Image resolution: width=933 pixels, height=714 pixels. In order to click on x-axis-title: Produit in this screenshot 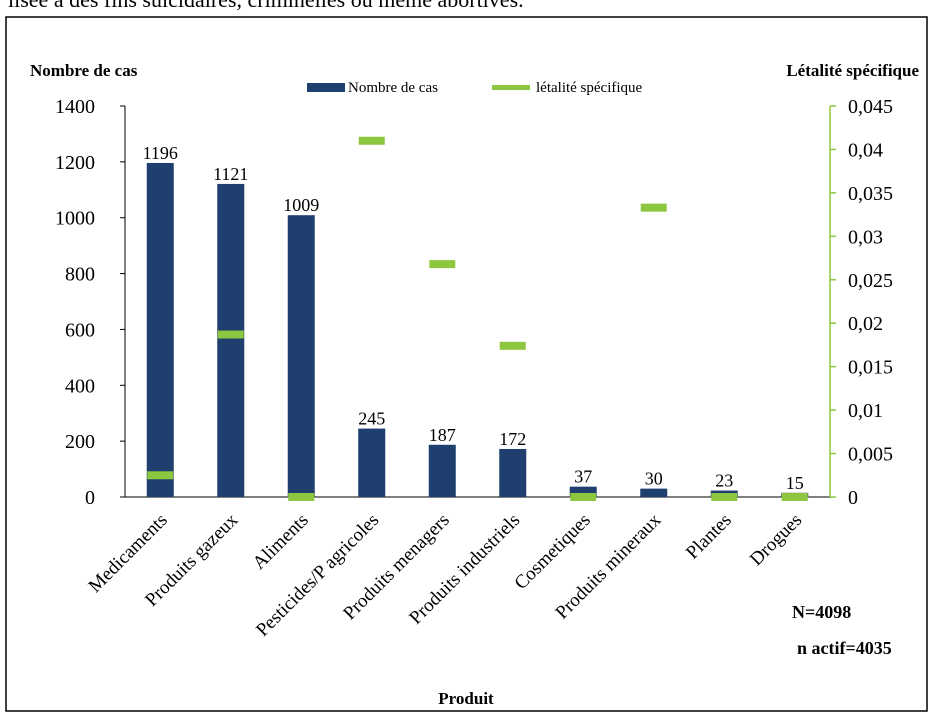, I will do `click(466, 698)`.